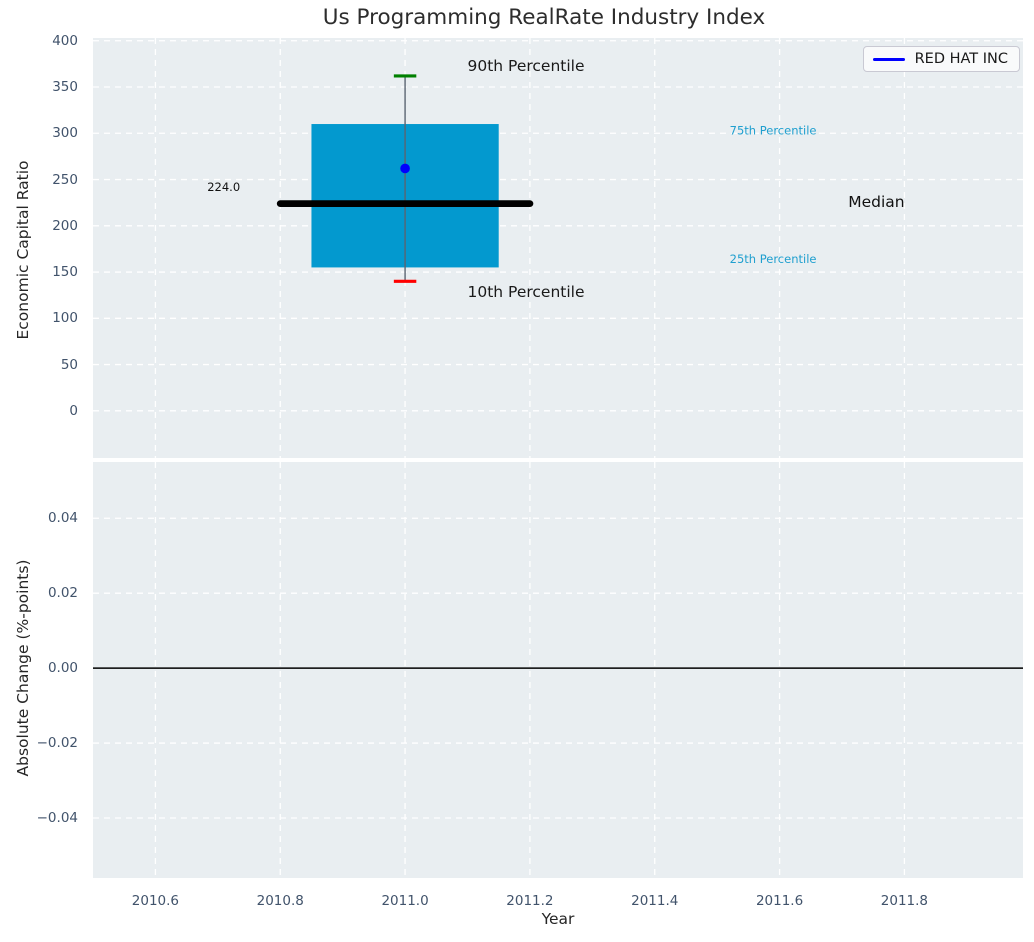 This screenshot has width=1034, height=942. Describe the element at coordinates (961, 59) in the screenshot. I see `legend-label: RED HAT INC` at that location.